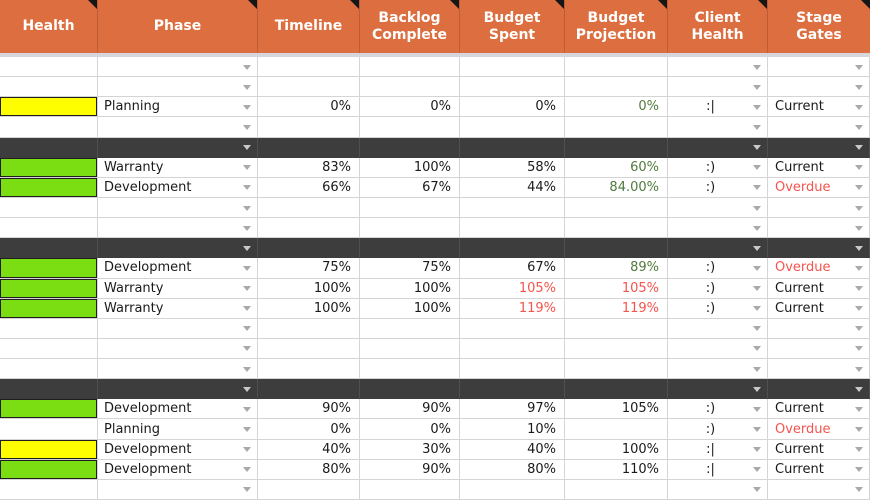 The width and height of the screenshot is (870, 500). Describe the element at coordinates (616, 107) in the screenshot. I see `cell-projection: 0%` at that location.